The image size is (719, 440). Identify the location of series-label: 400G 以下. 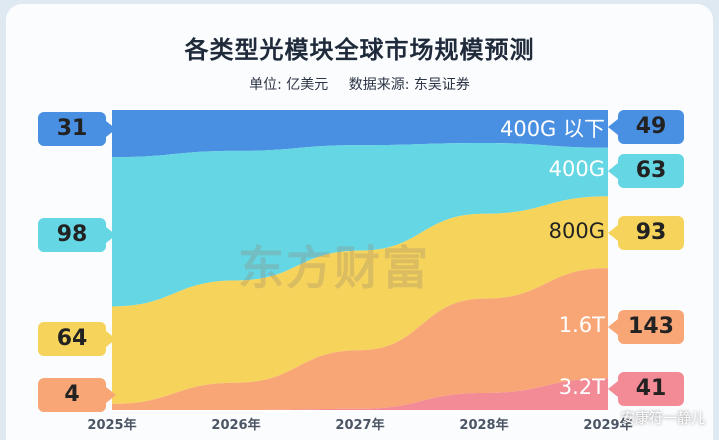
(552, 129).